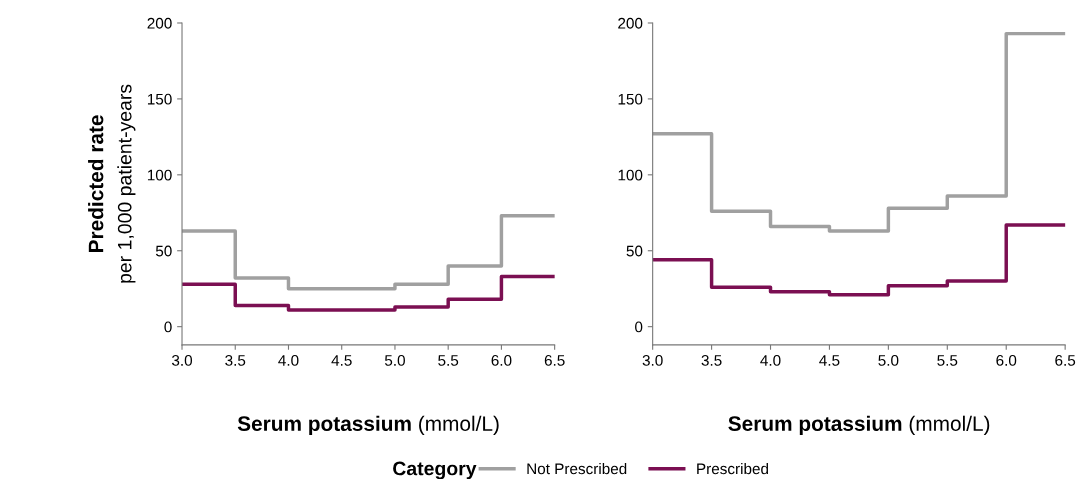  Describe the element at coordinates (577, 468) in the screenshot. I see `legend-label: Not Prescribed` at that location.